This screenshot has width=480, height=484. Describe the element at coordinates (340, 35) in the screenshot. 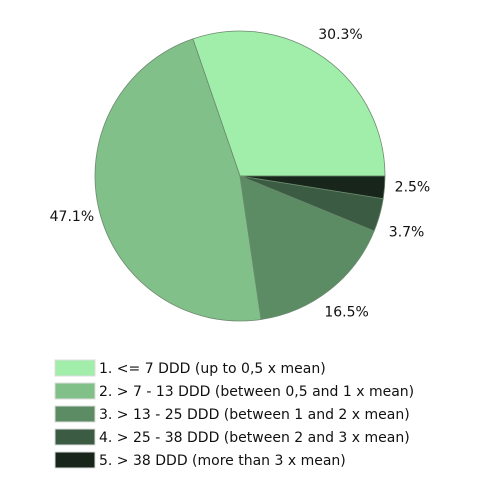

I see `data-label: 30.3%` at that location.